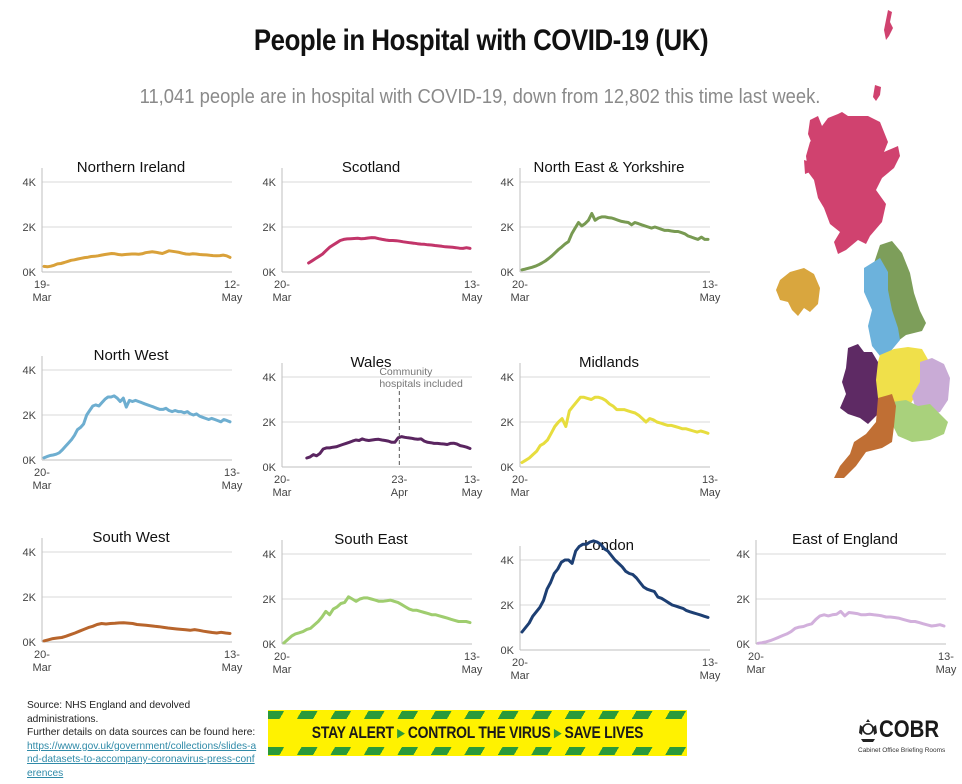 This screenshot has width=962, height=784. I want to click on chart-panel-scotland: Scotland 0K 2K 4K 20- Mar 13- May, so click(361, 235).